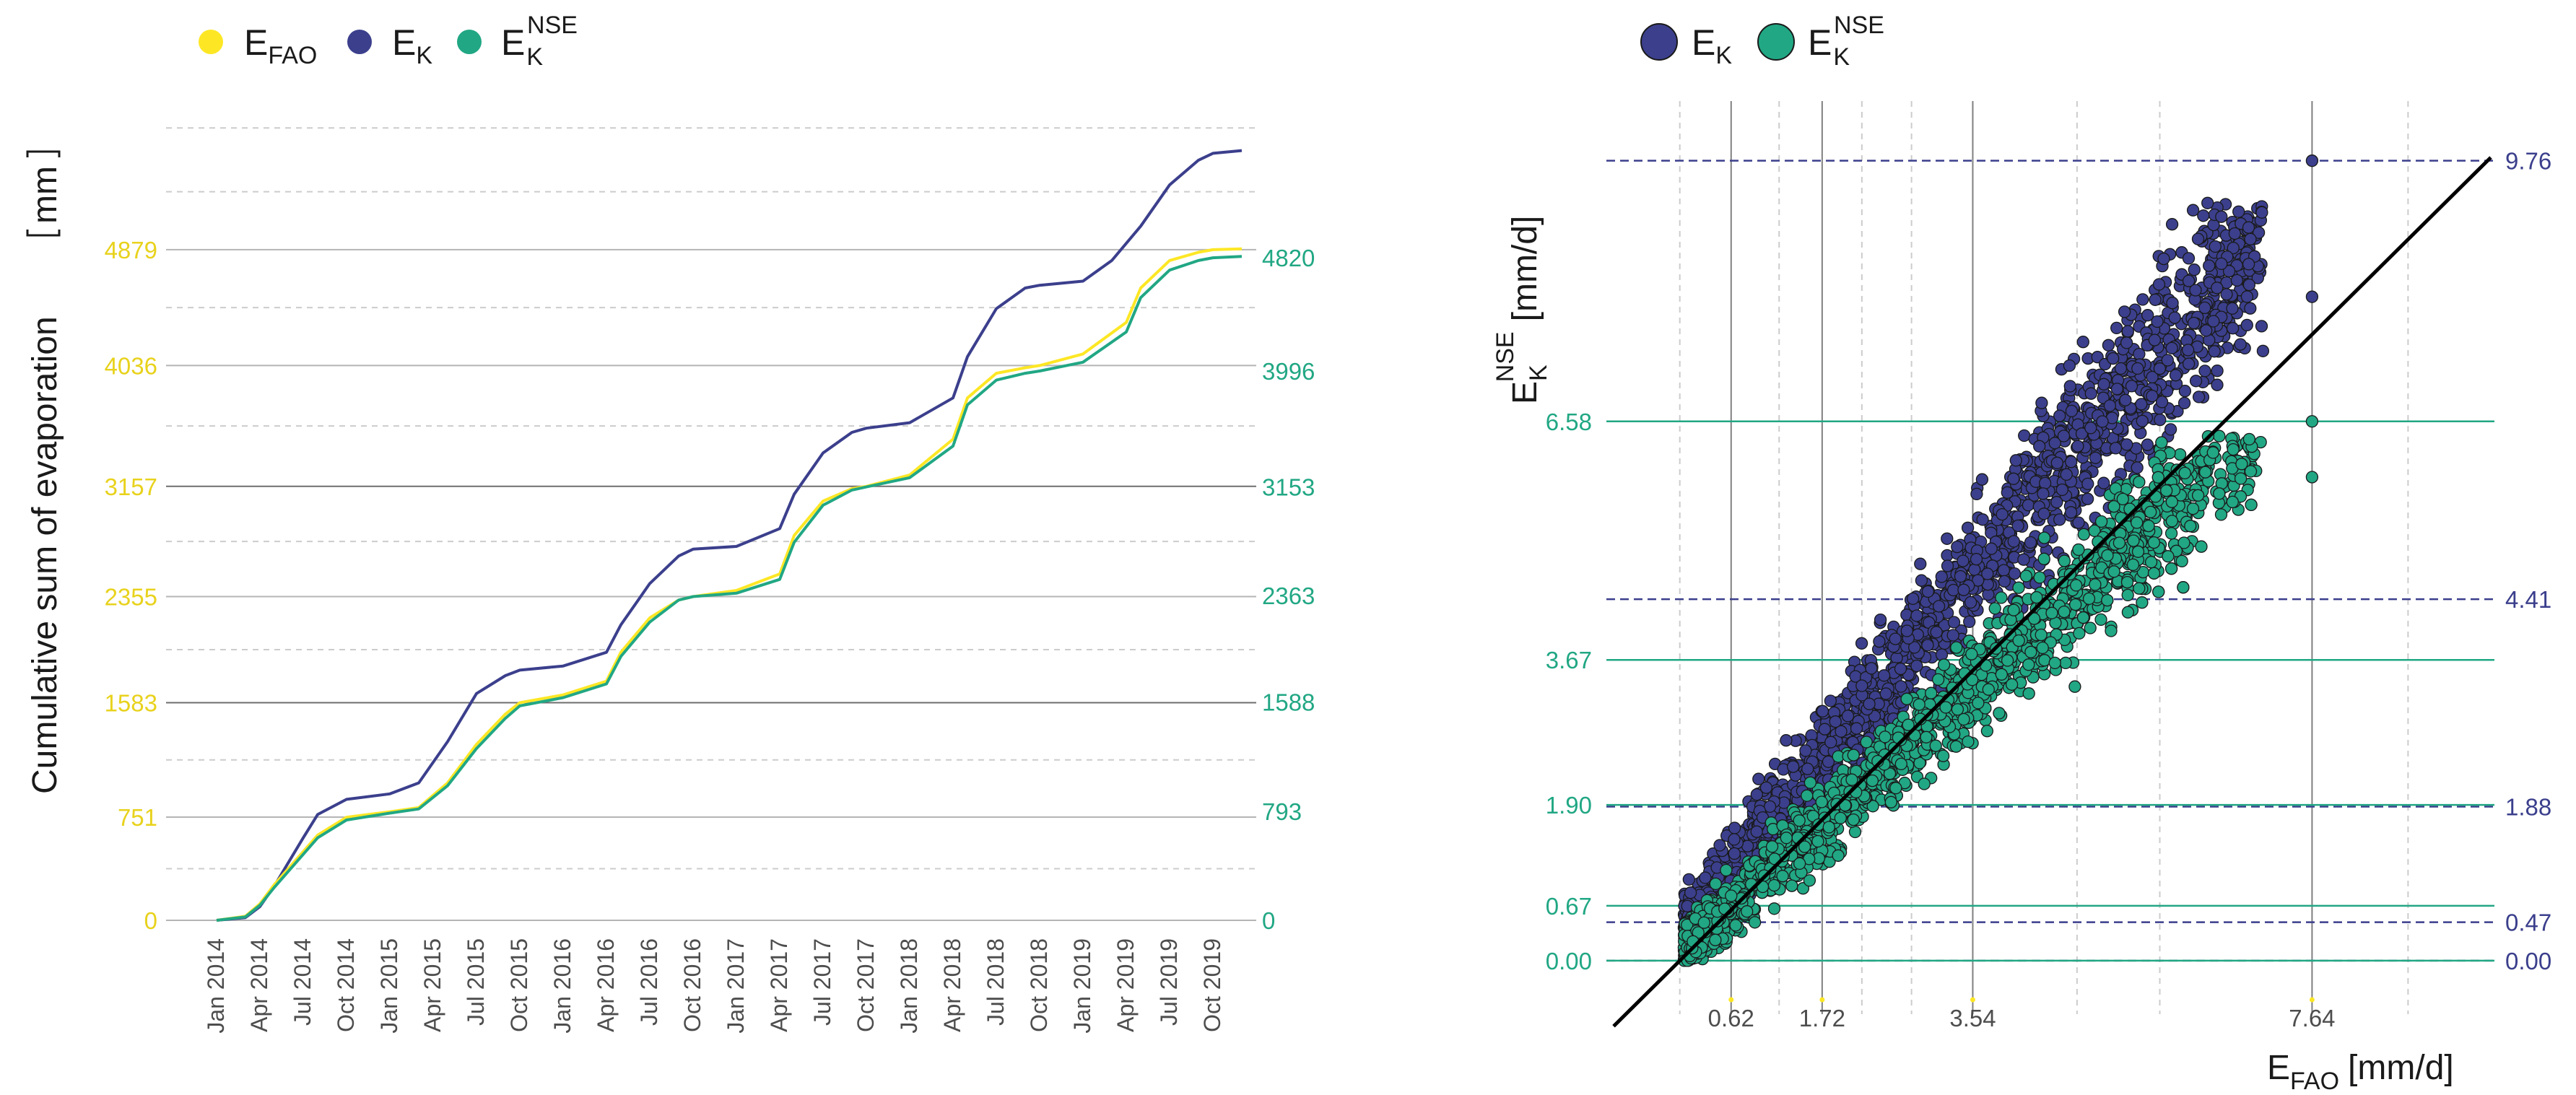 The height and width of the screenshot is (1095, 2576). Describe the element at coordinates (45, 472) in the screenshot. I see `left-y-axis-title: Cumulative sum of evaporation mm` at that location.